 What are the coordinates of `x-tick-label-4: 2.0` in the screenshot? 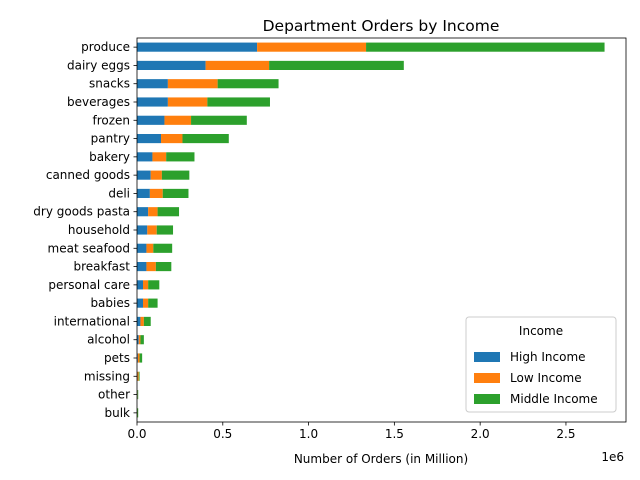 It's located at (480, 434).